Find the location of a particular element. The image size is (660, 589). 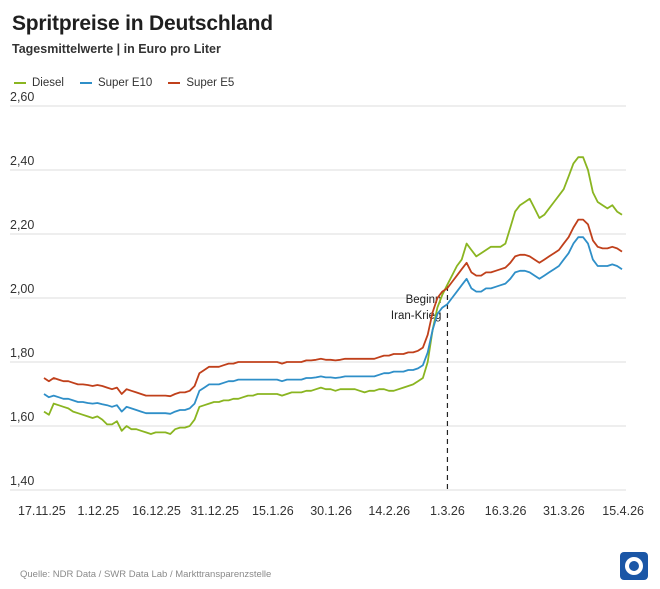

x-tick-label: 31.12.25 is located at coordinates (214, 511).